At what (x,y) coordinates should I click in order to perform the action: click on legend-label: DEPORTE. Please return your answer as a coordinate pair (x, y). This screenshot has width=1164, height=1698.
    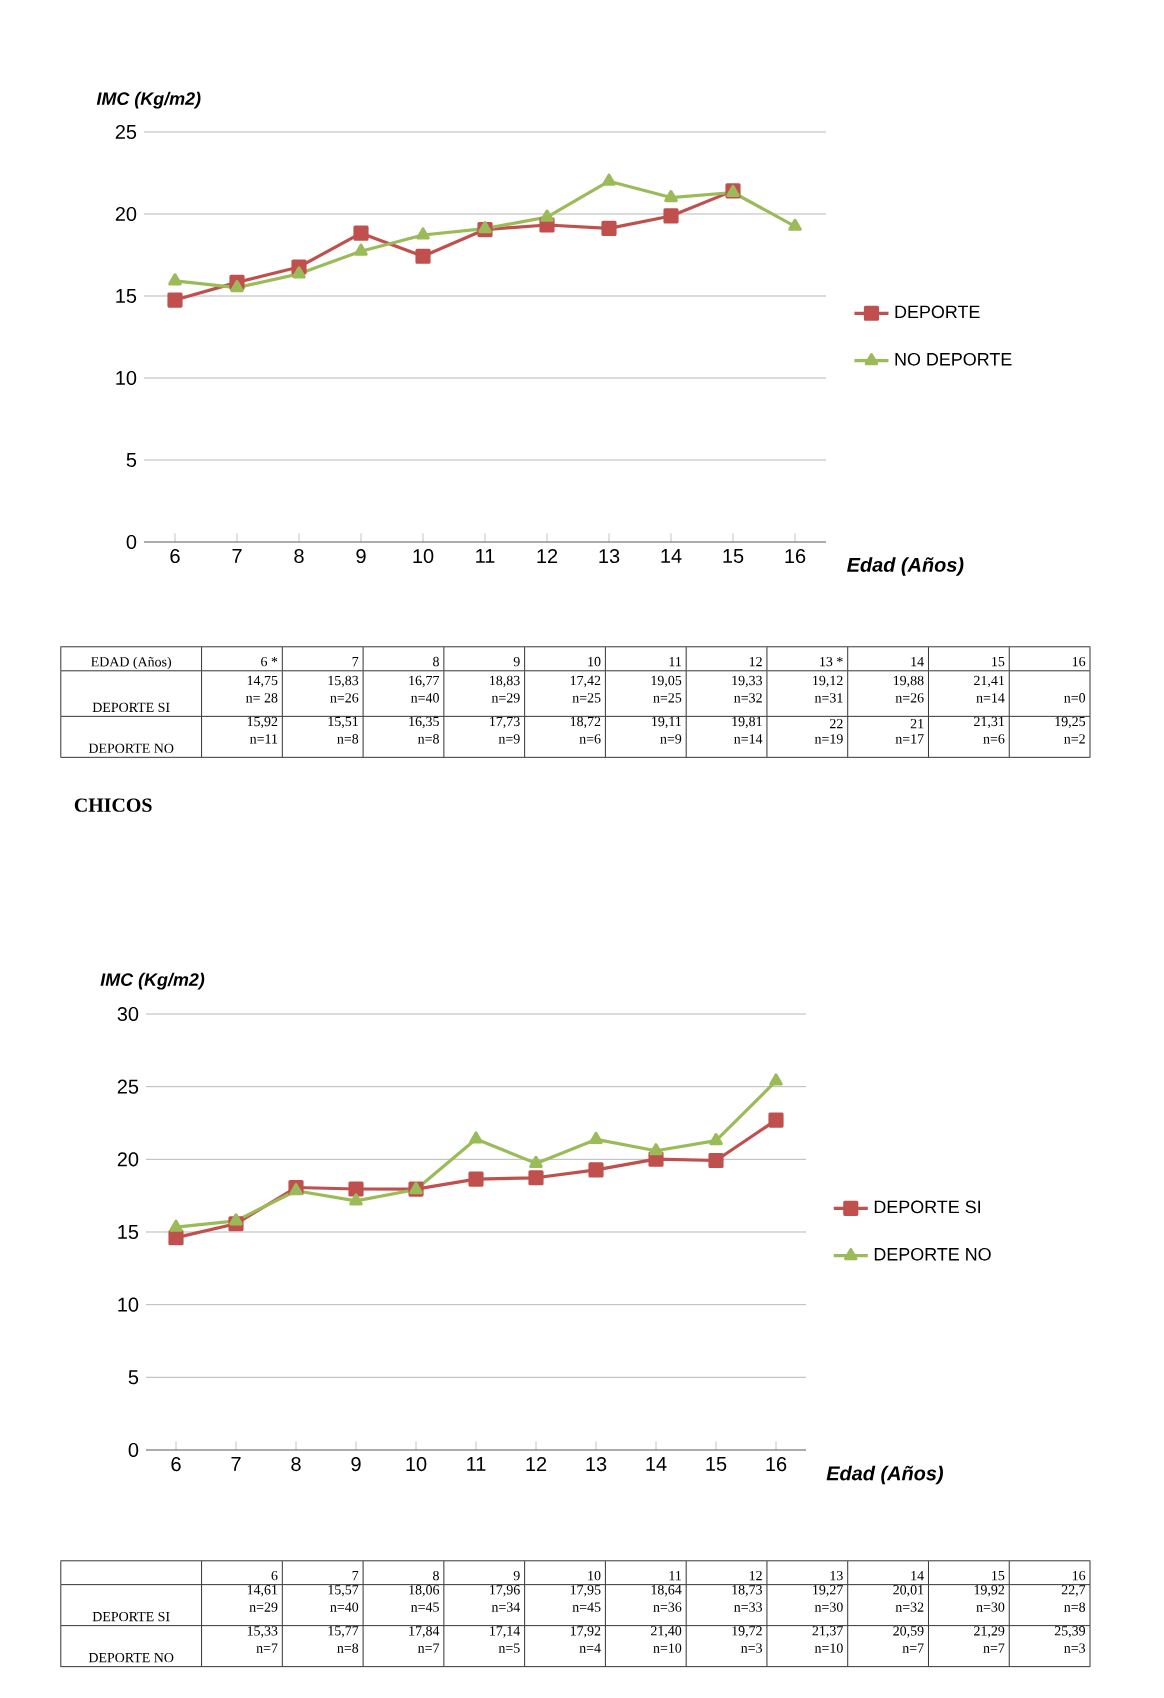
    Looking at the image, I should click on (937, 312).